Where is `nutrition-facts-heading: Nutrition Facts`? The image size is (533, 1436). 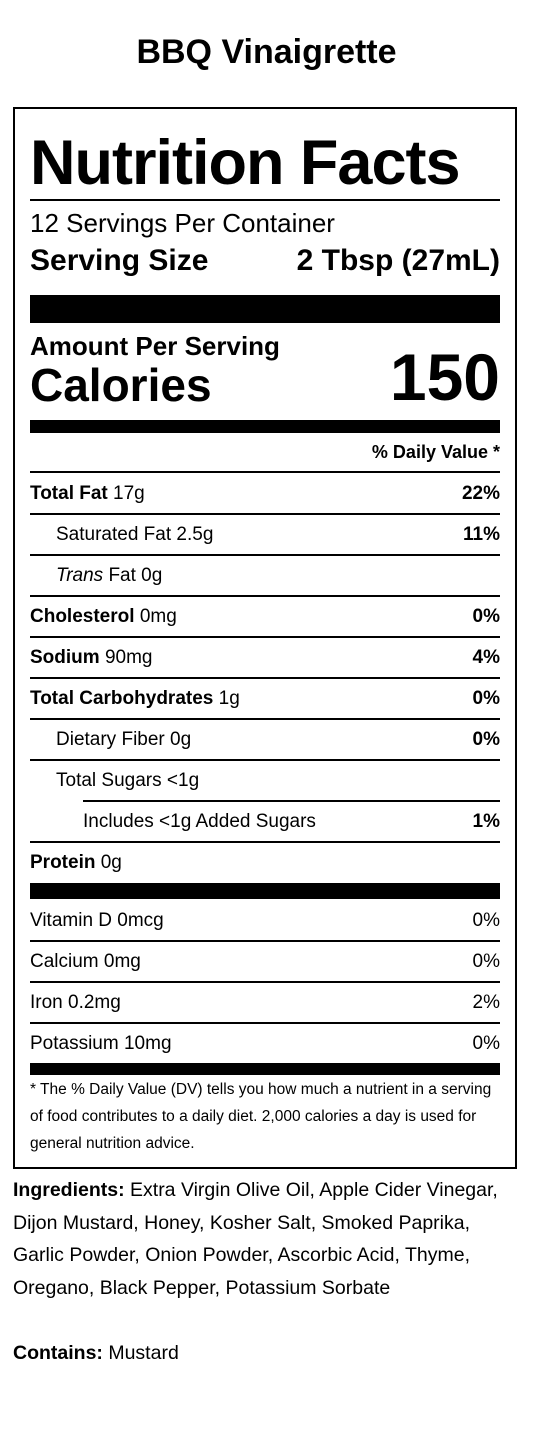 nutrition-facts-heading: Nutrition Facts is located at coordinates (245, 163).